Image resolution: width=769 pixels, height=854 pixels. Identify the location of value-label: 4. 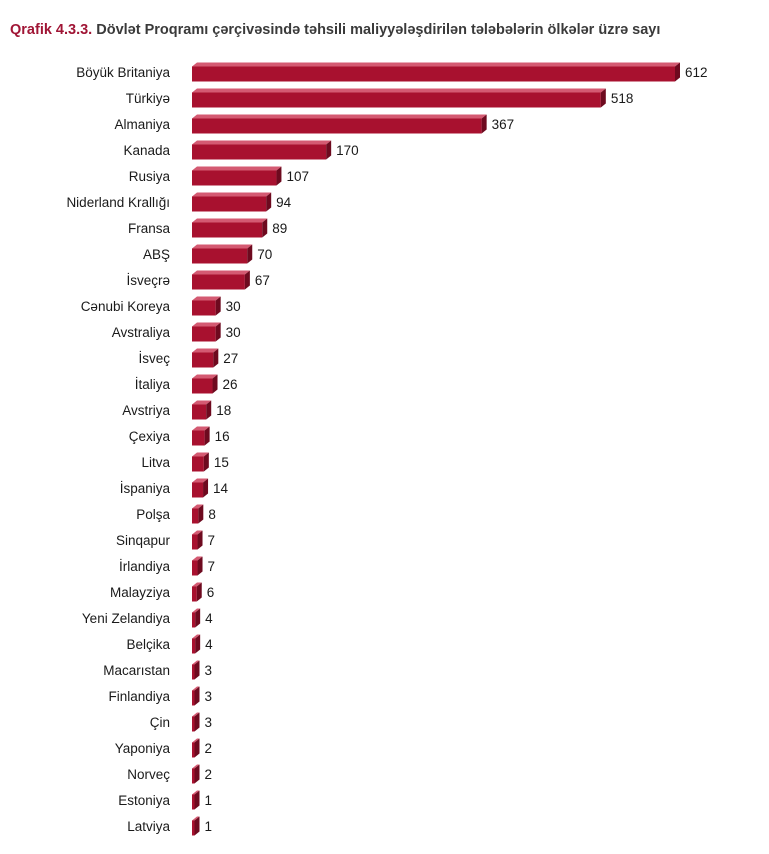
(209, 618).